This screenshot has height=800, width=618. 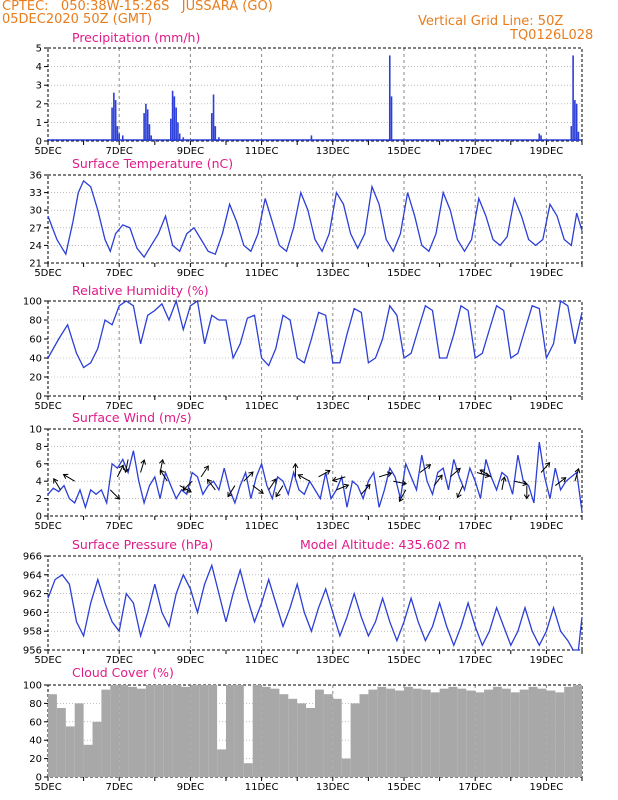 What do you see at coordinates (475, 151) in the screenshot?
I see `precipitation-xtick-label: 17DEC` at bounding box center [475, 151].